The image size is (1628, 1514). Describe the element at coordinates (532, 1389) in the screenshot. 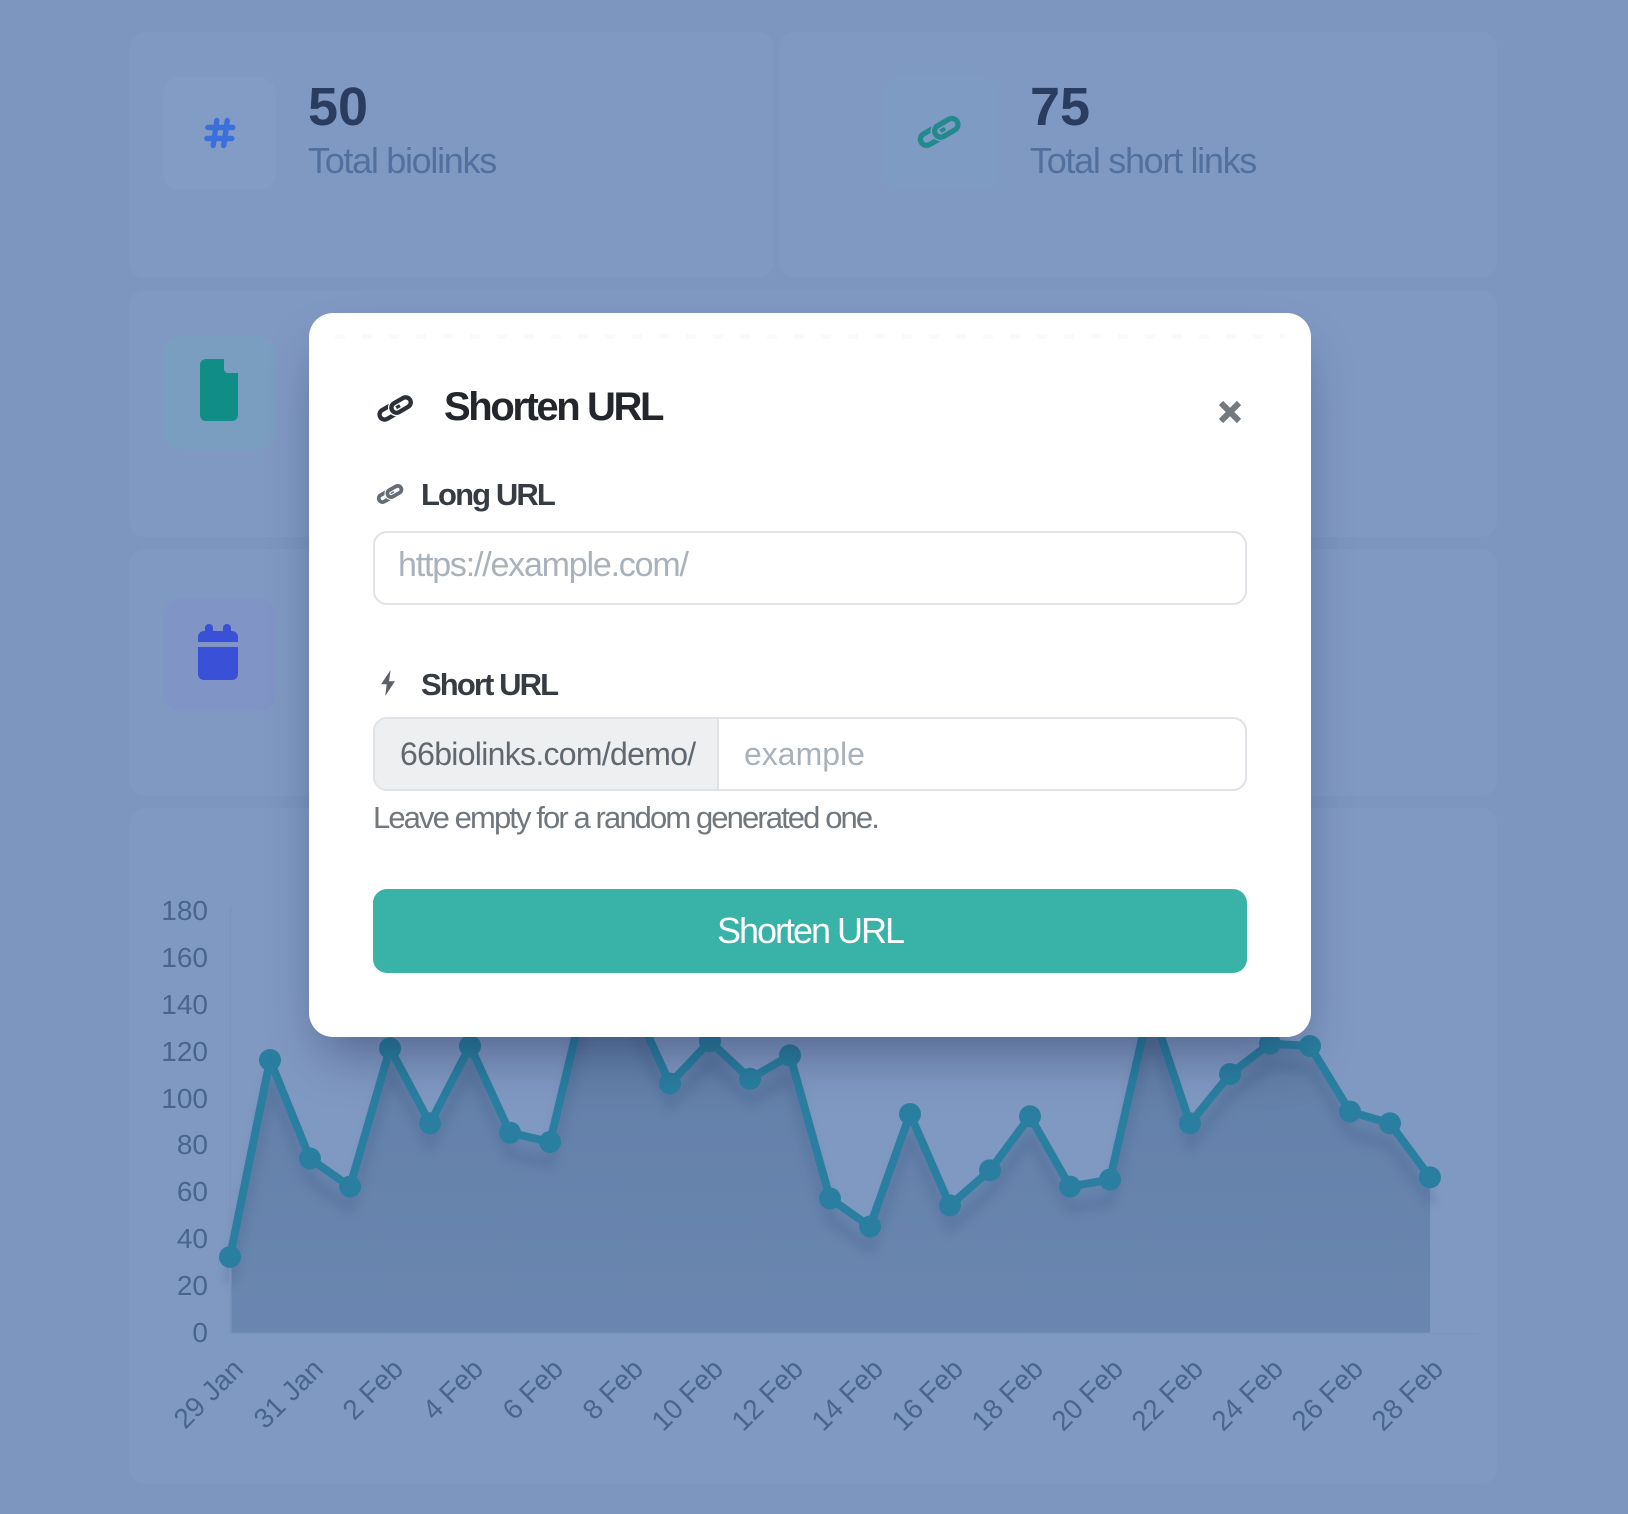

I see `svg-text: 6 Feb` at that location.